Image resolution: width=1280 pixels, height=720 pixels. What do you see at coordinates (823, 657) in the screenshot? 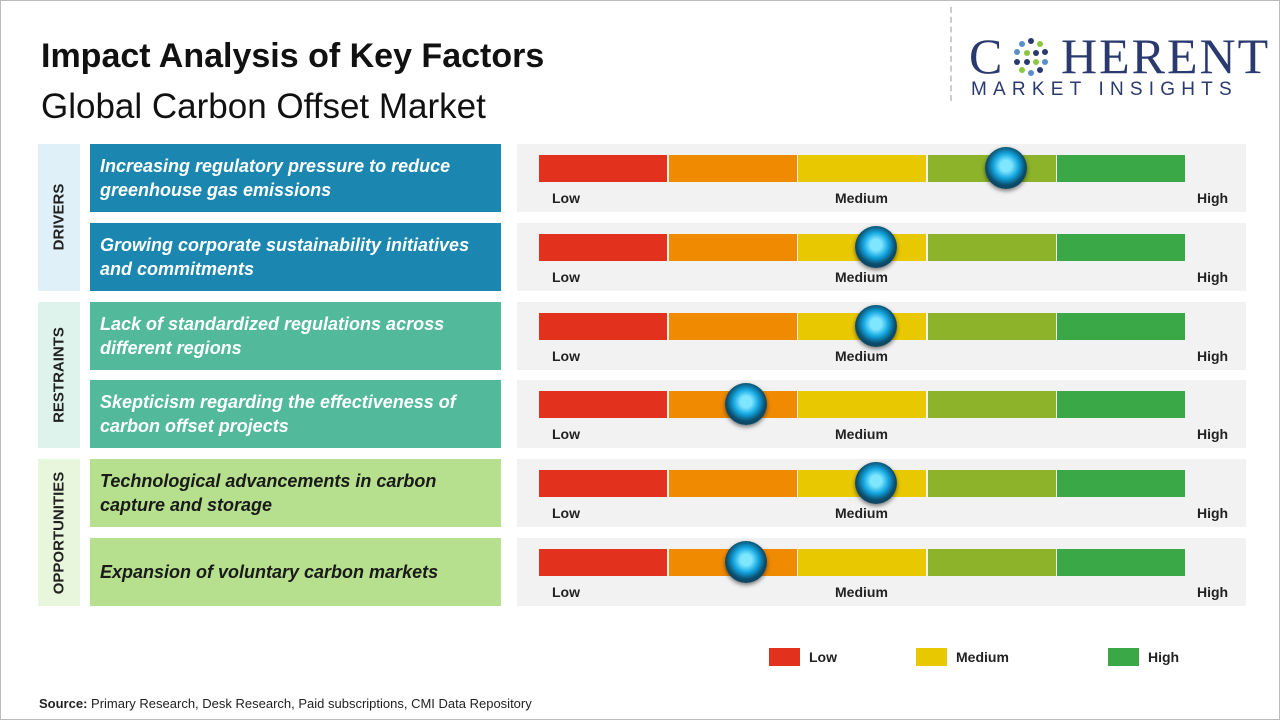
I see `legend-label: Low` at bounding box center [823, 657].